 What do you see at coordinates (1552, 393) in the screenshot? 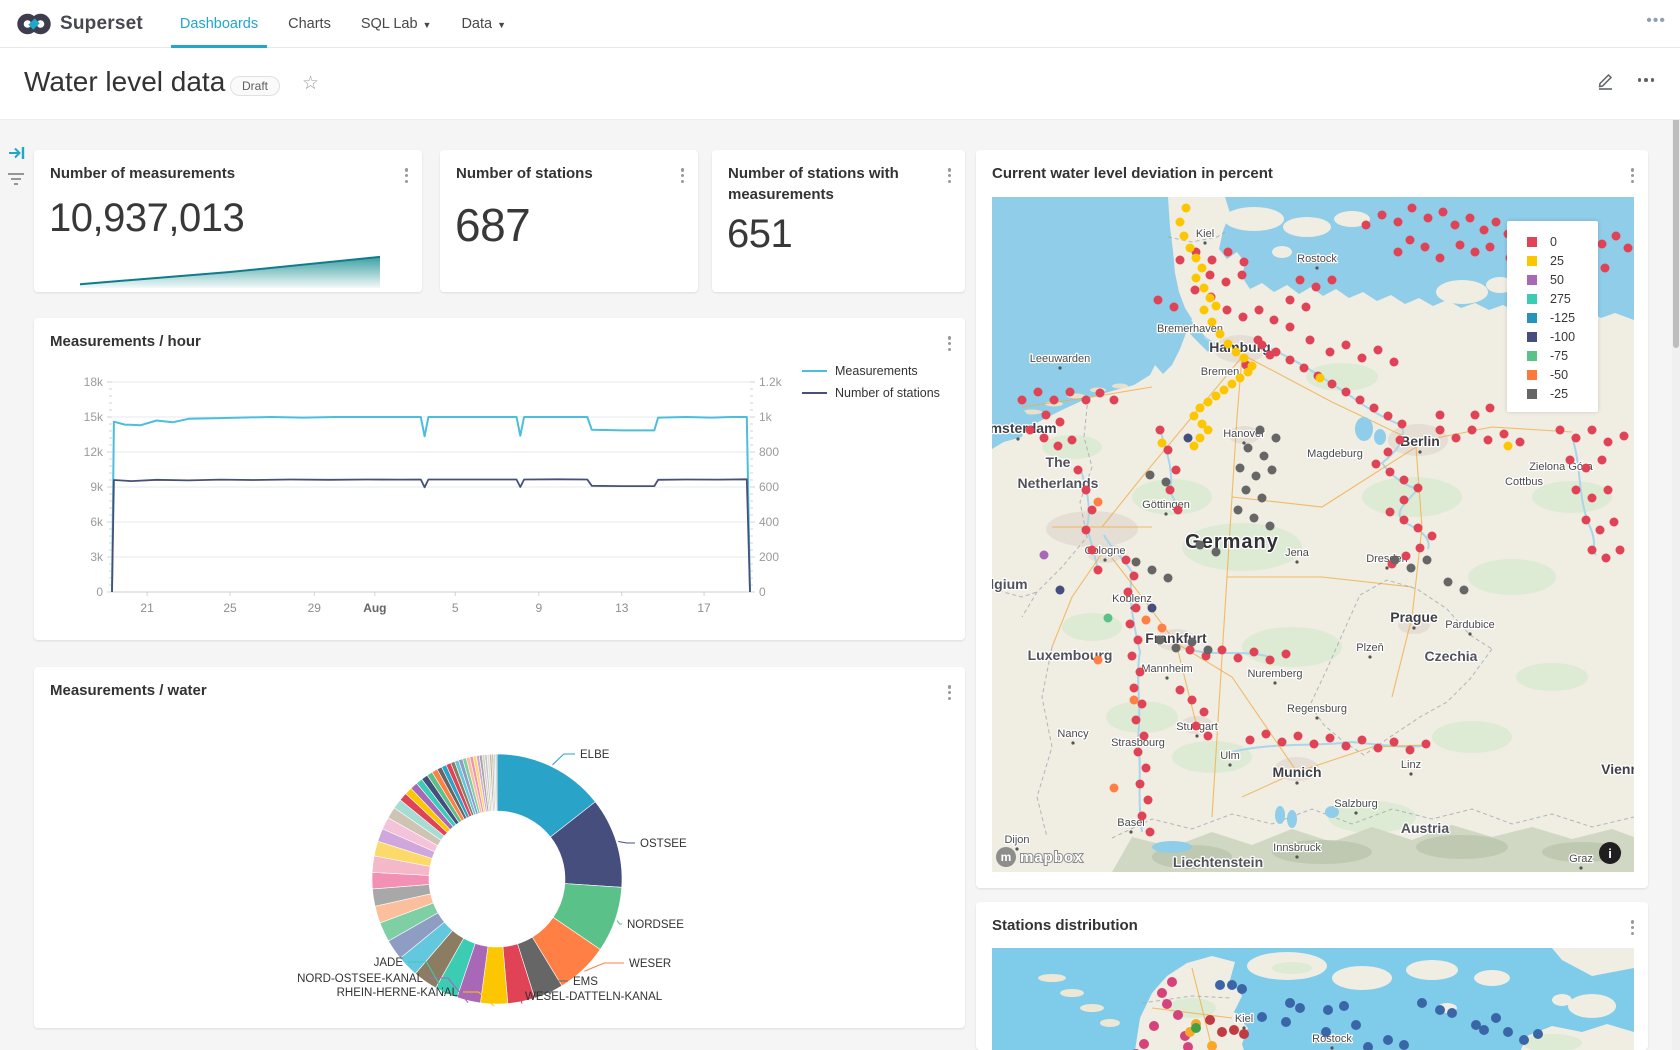
I see `map-legend-entry: -25` at bounding box center [1552, 393].